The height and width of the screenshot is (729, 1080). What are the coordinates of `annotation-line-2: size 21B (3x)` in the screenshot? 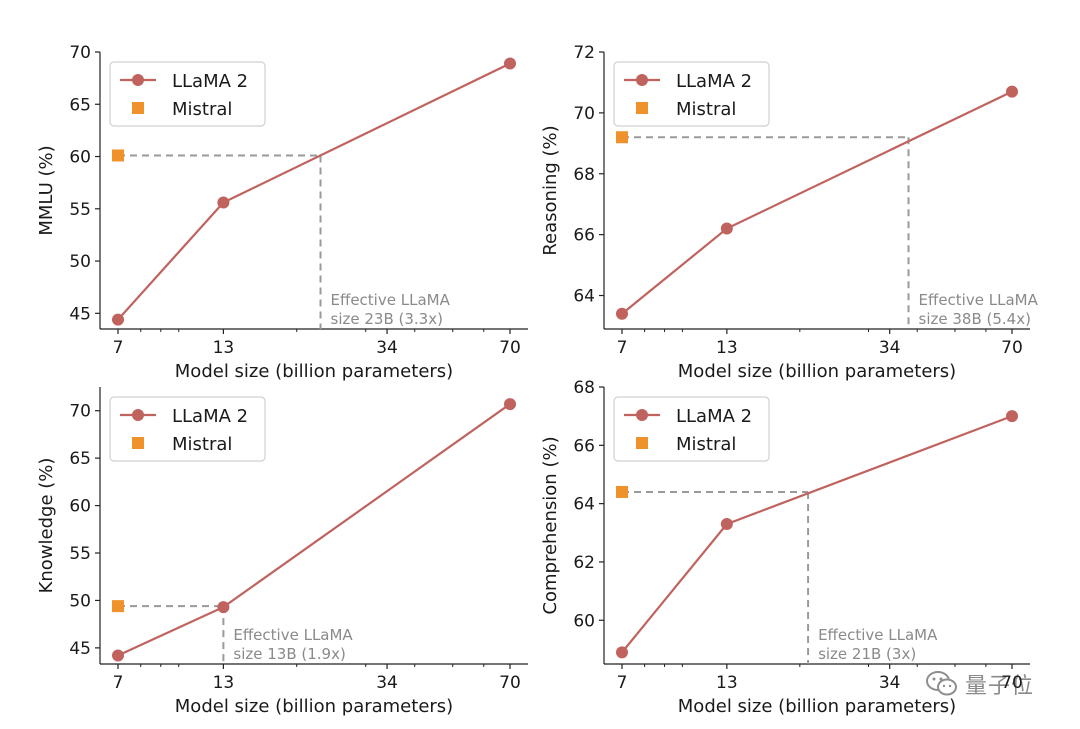 It's located at (867, 654).